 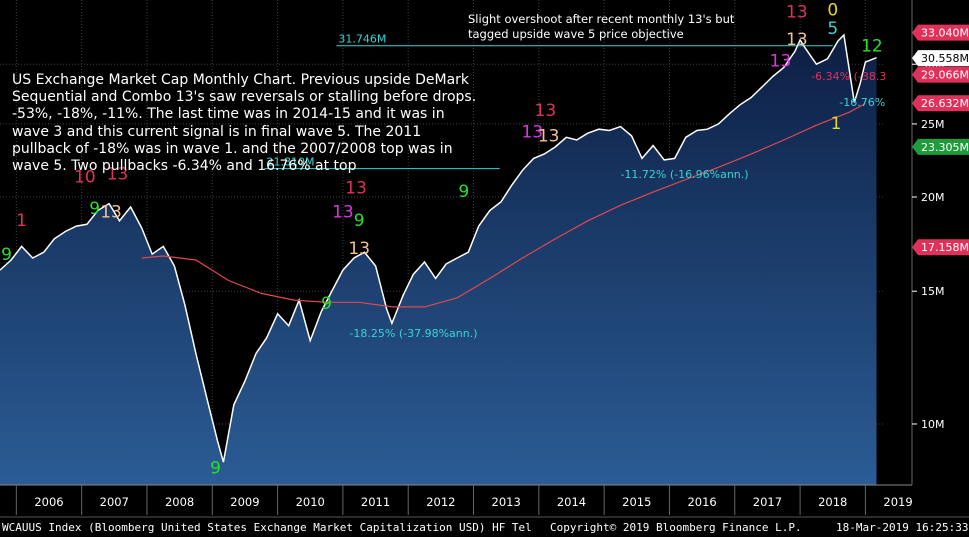 What do you see at coordinates (291, 162) in the screenshot?
I see `level-label: 21.810M` at bounding box center [291, 162].